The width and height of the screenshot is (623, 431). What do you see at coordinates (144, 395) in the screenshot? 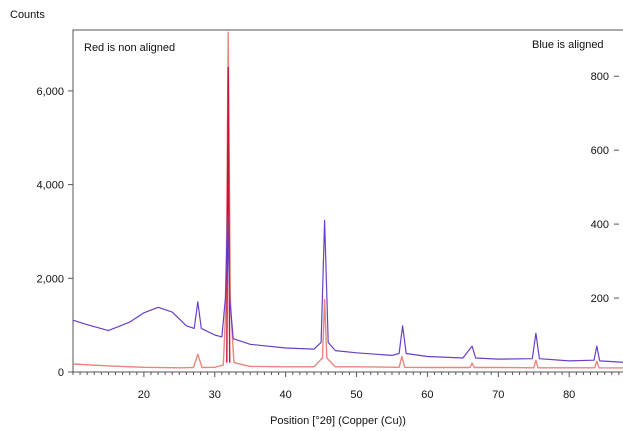
I see `x-tick-label: 20` at bounding box center [144, 395].